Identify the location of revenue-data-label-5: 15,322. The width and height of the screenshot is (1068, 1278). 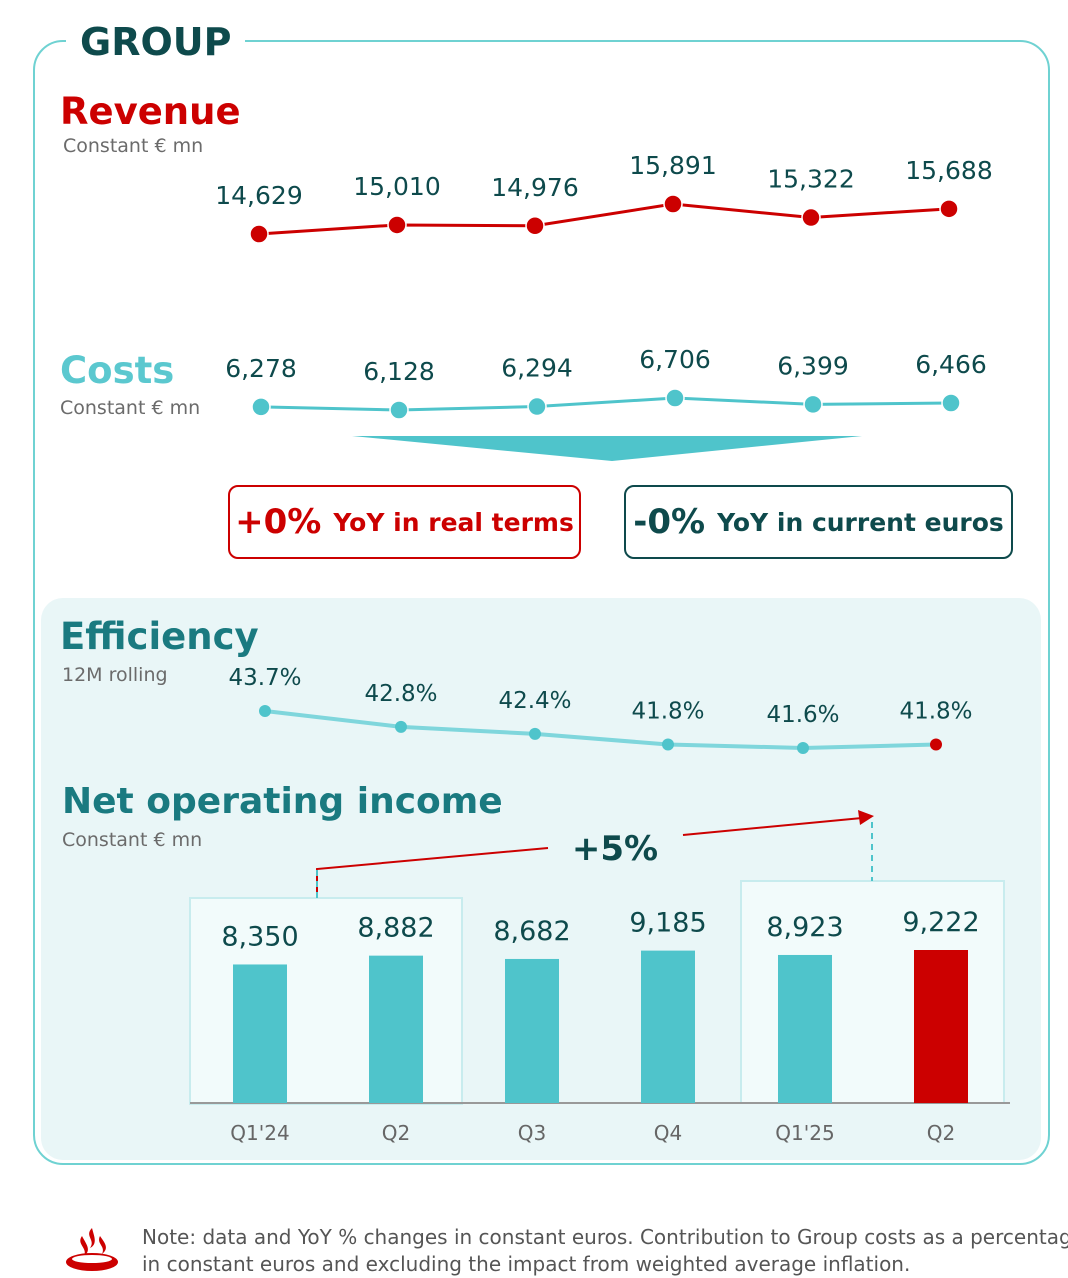
(810, 179).